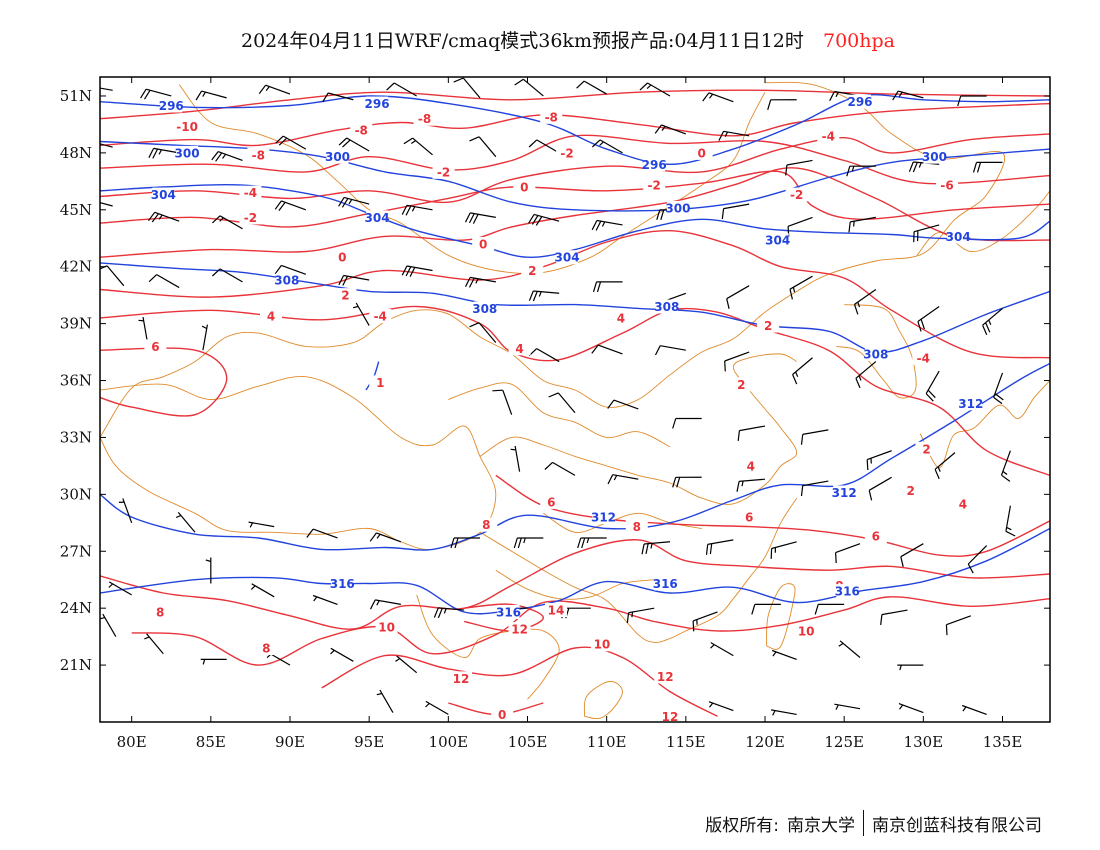 The width and height of the screenshot is (1100, 850). Describe the element at coordinates (946, 186) in the screenshot. I see `temperature-contour-label: -6` at that location.